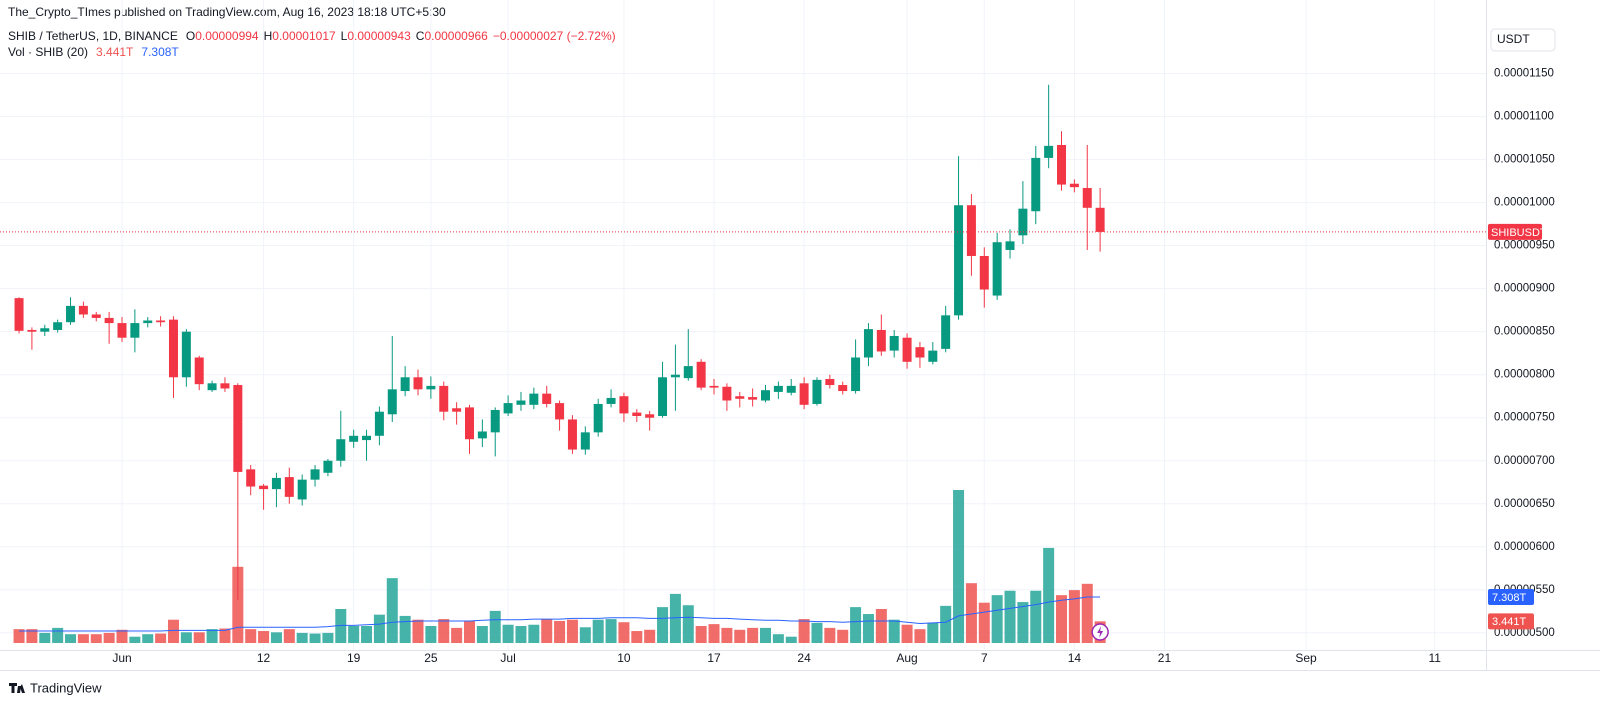 The image size is (1600, 716). I want to click on volume-ma-box, so click(1511, 596).